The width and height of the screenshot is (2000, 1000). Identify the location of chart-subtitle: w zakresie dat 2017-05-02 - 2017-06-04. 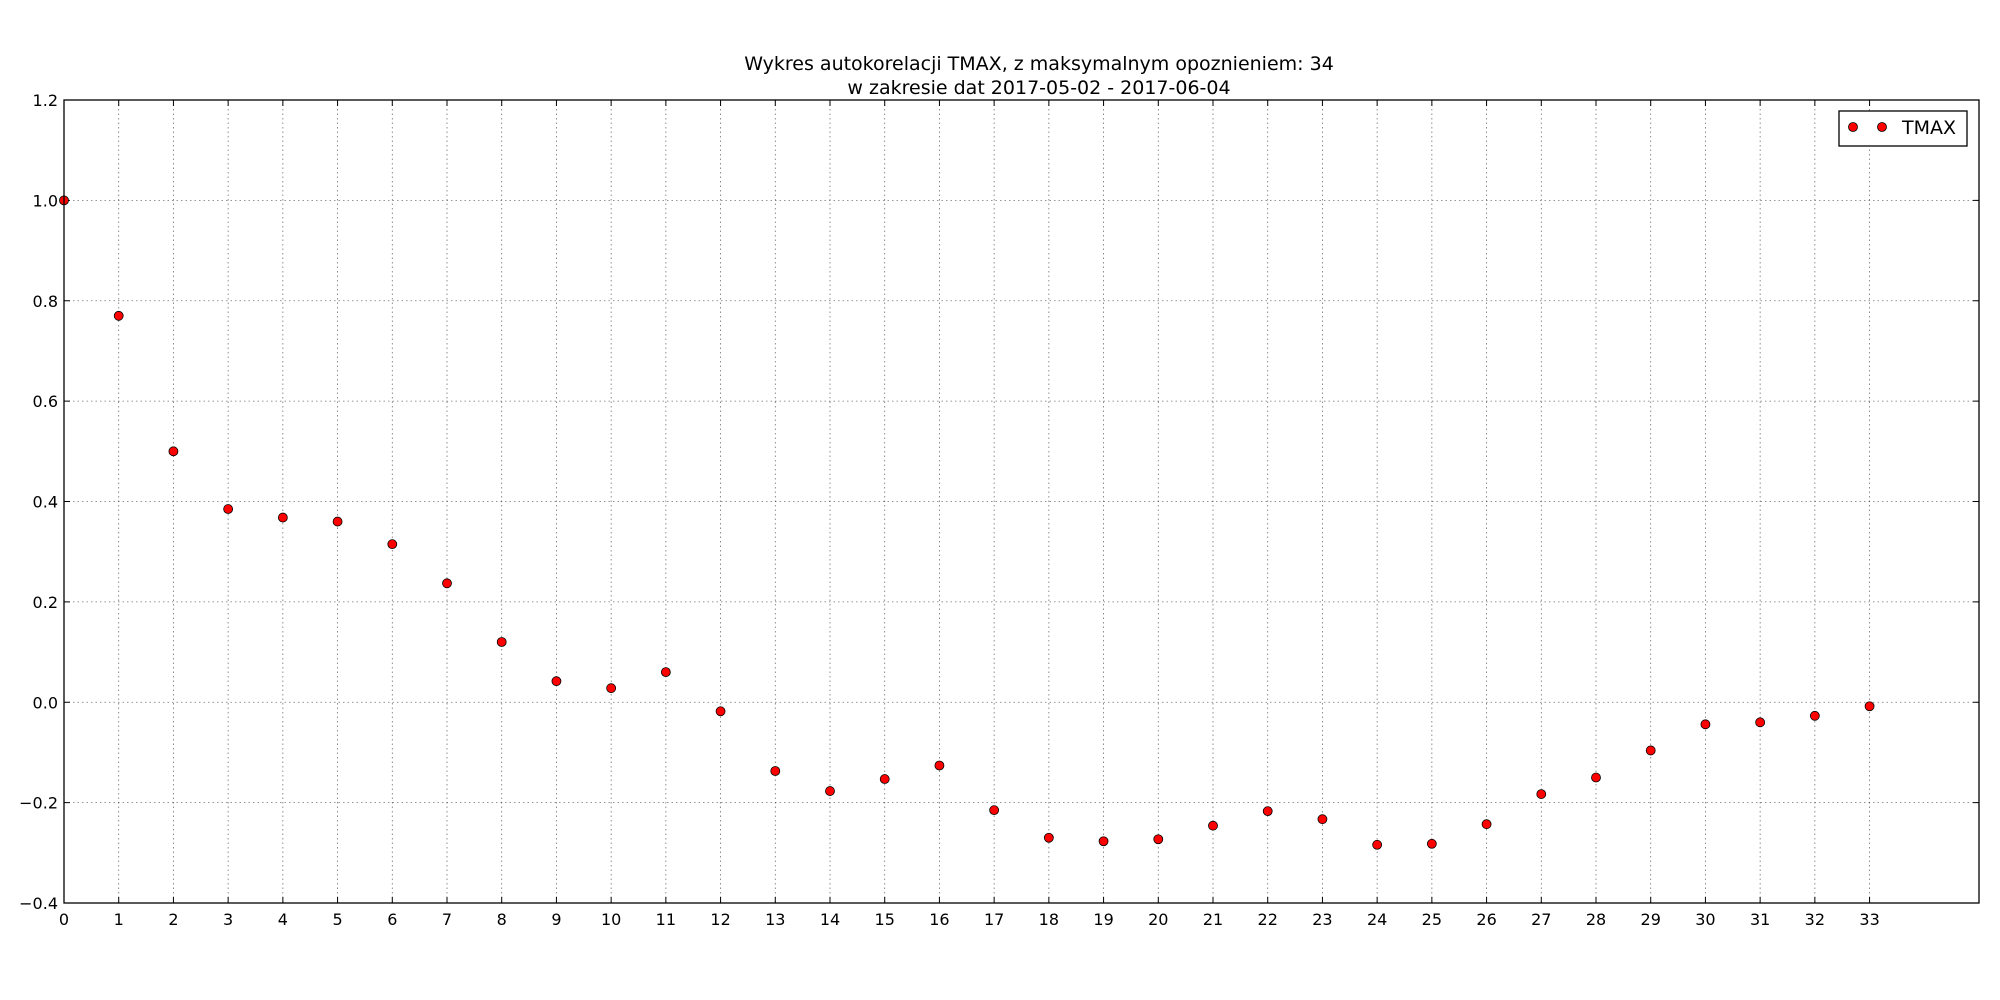
(1038, 88).